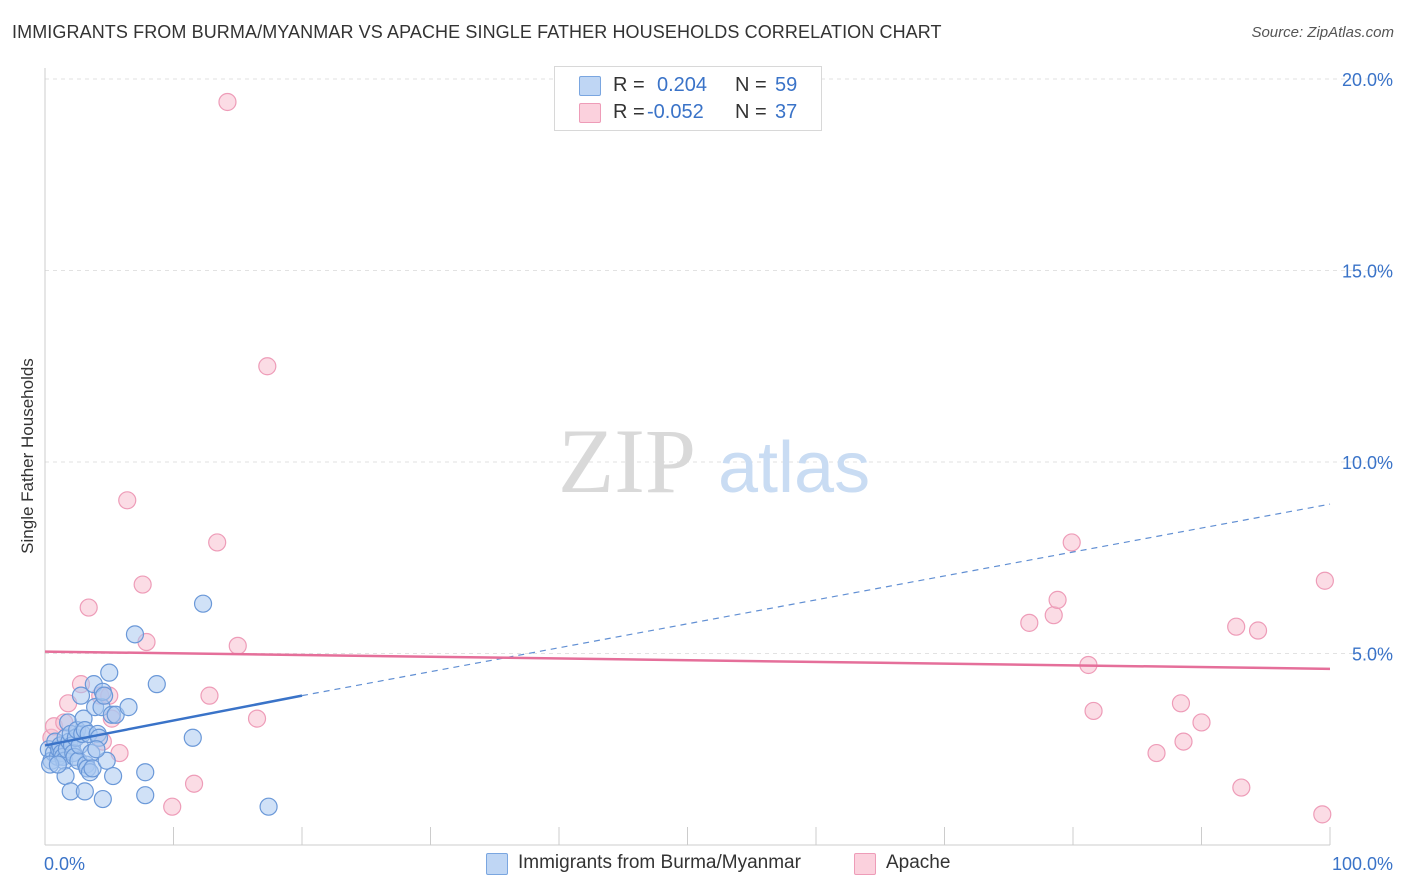 The width and height of the screenshot is (1406, 892). What do you see at coordinates (659, 862) in the screenshot?
I see `burma-legend-label: Immigrants from Burma/Myanmar` at bounding box center [659, 862].